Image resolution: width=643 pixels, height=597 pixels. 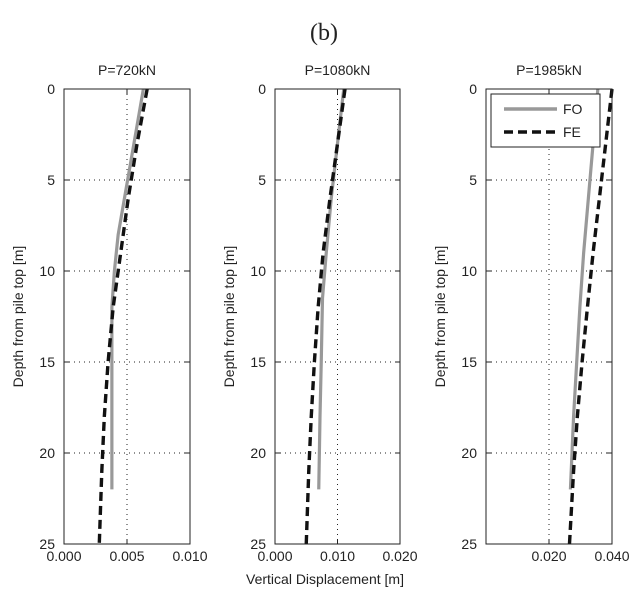 What do you see at coordinates (473, 89) in the screenshot?
I see `panel-3-y-tick-label-0: 0` at bounding box center [473, 89].